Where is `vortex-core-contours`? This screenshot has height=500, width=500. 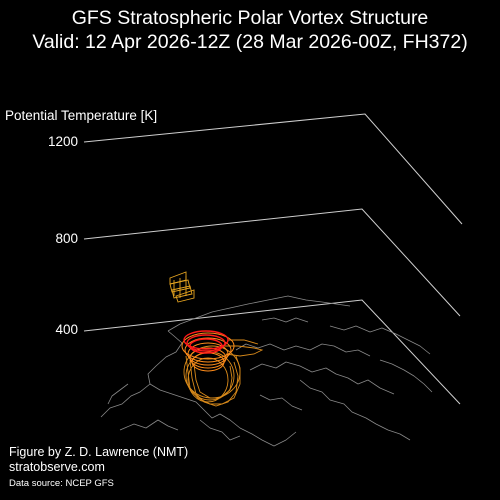
vortex-core-contours is located at coordinates (206, 342).